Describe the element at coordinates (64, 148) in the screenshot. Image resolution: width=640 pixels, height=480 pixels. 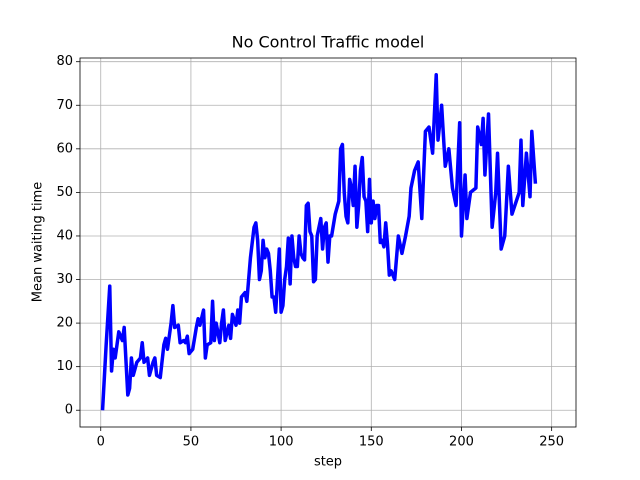
I see `y-tick-label: 60` at that location.